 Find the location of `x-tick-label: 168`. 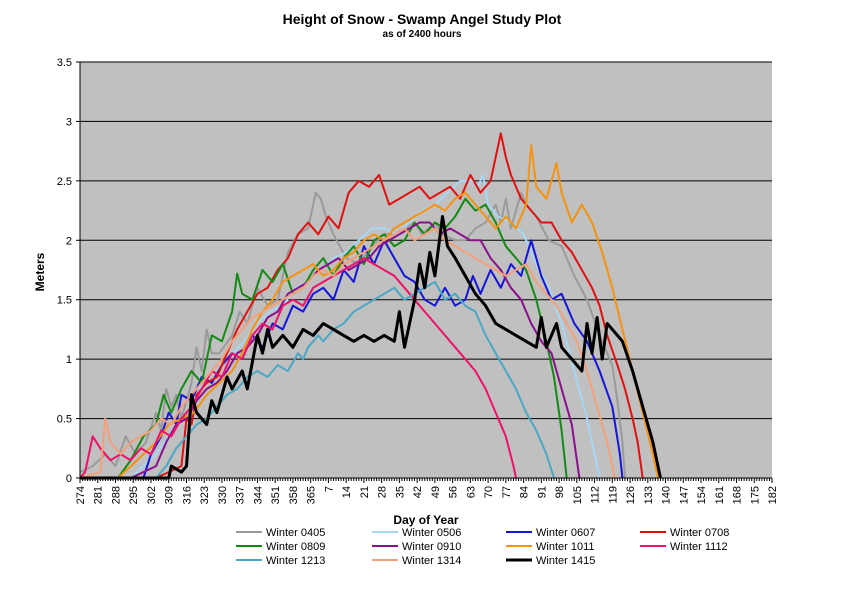

x-tick-label: 168 is located at coordinates (738, 495).